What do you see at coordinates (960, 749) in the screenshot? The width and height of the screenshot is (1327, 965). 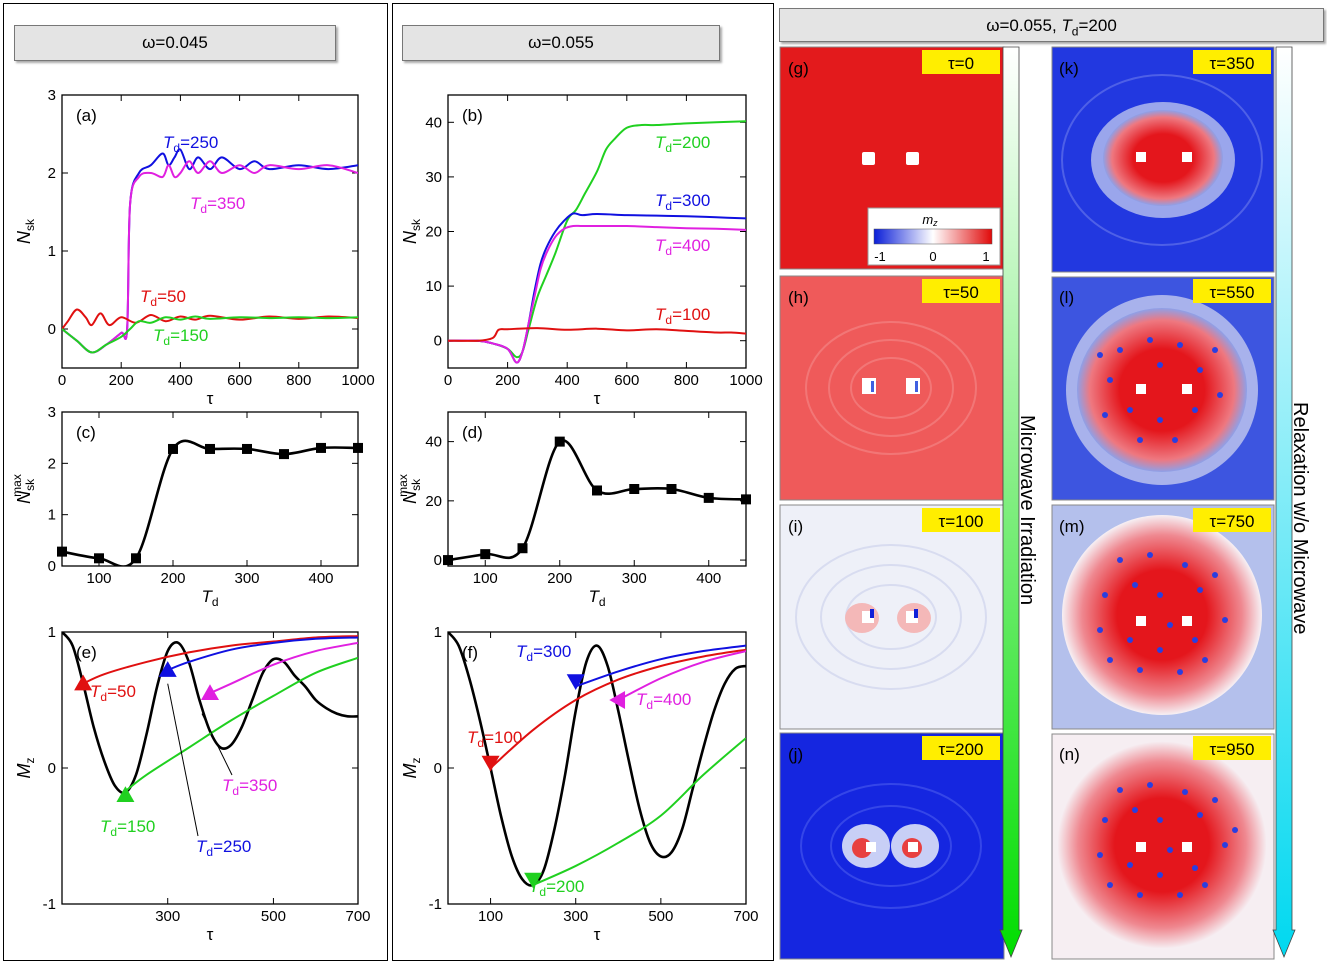 I see `svg-text: τ=200` at bounding box center [960, 749].